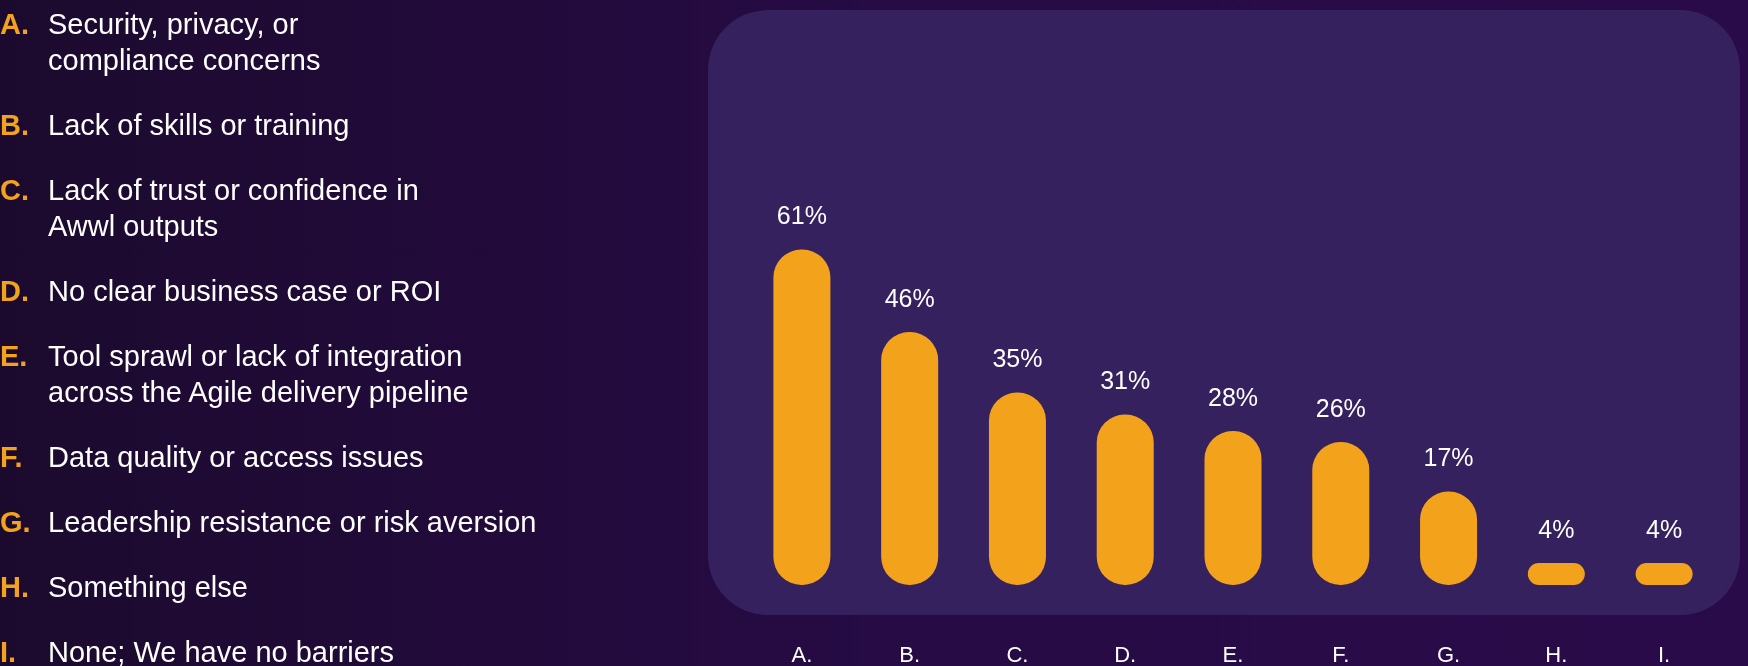 This screenshot has height=666, width=1748. What do you see at coordinates (1340, 407) in the screenshot?
I see `data-label: 26%` at bounding box center [1340, 407].